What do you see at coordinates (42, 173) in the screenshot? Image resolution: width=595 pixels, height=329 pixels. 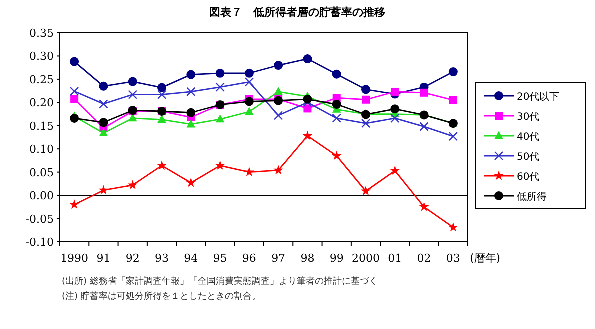 I see `y-tick-label: 0.05` at bounding box center [42, 173].